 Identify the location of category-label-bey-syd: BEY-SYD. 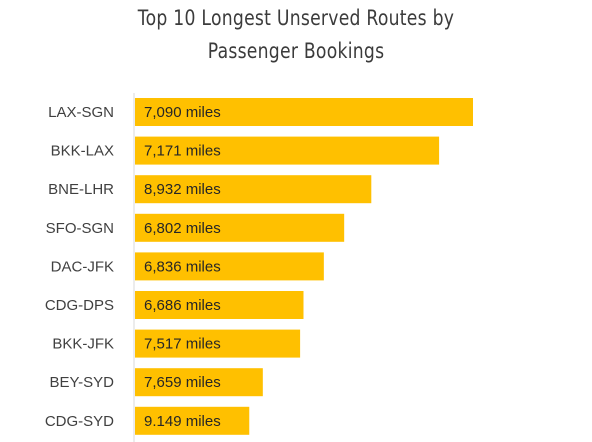
(82, 382).